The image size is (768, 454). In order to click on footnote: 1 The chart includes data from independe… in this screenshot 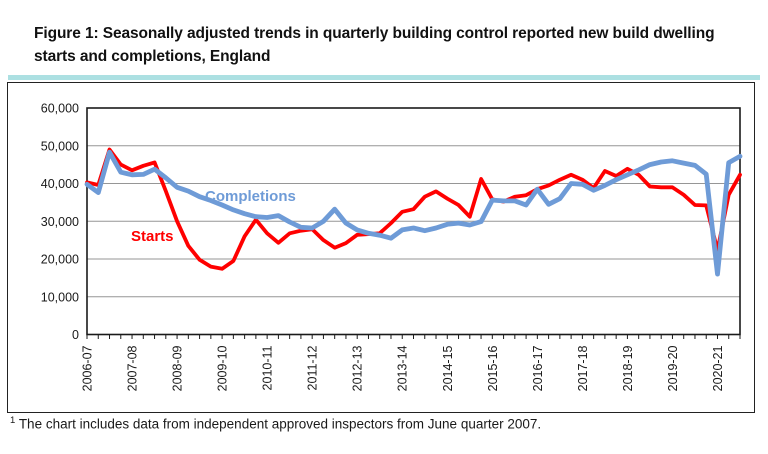, I will do `click(275, 423)`.